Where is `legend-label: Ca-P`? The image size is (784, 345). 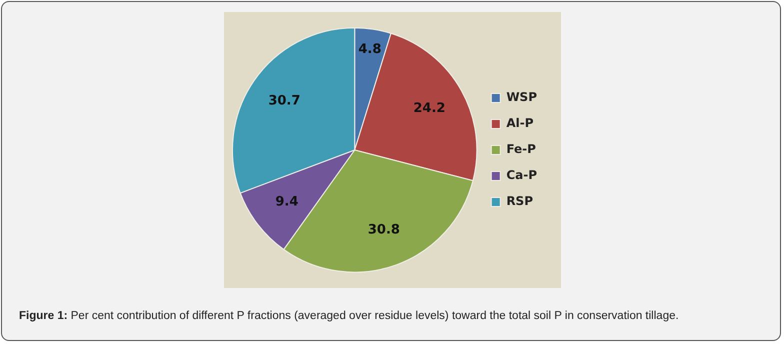
legend-label: Ca-P is located at coordinates (522, 175).